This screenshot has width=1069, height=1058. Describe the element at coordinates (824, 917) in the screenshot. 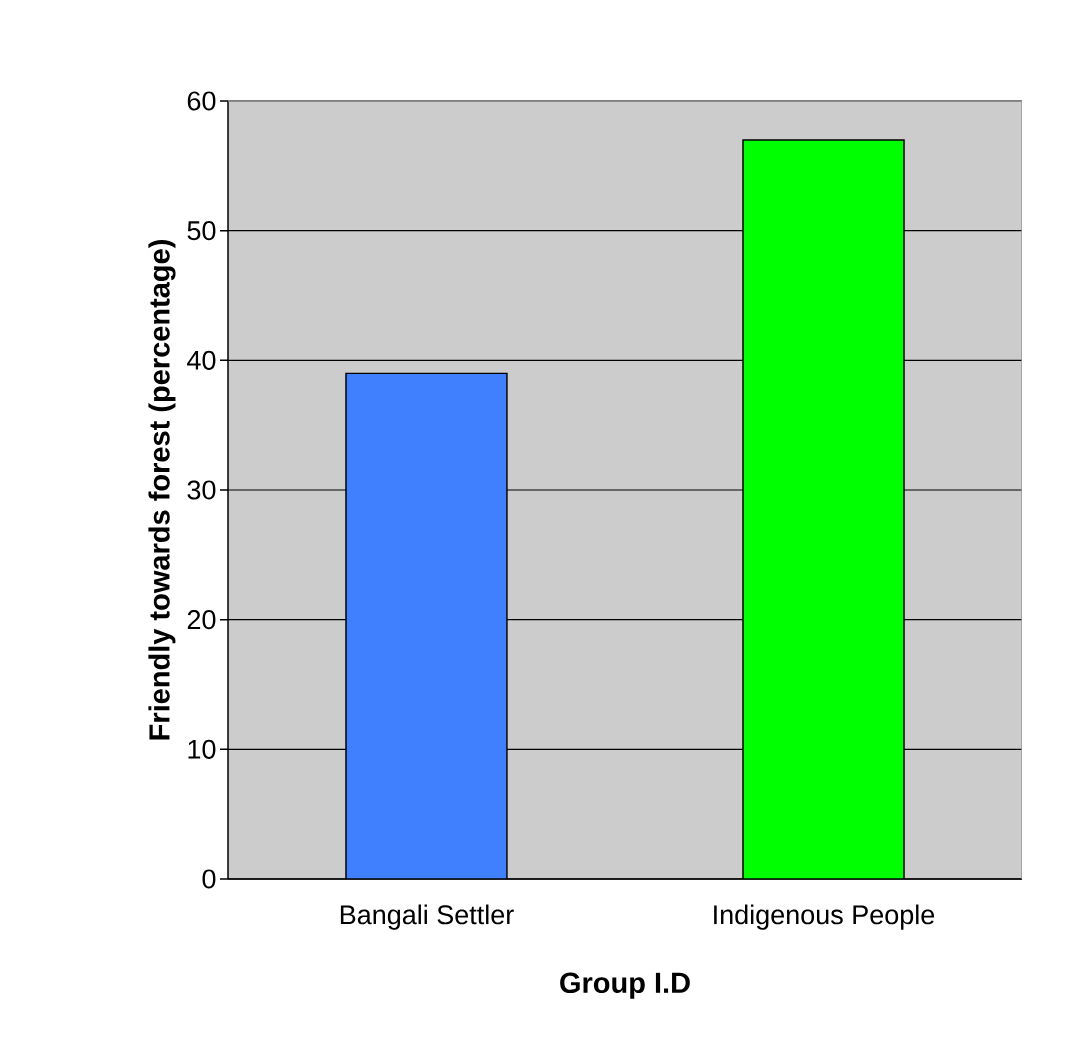

I see `x-tick-label: Indigenous People` at that location.